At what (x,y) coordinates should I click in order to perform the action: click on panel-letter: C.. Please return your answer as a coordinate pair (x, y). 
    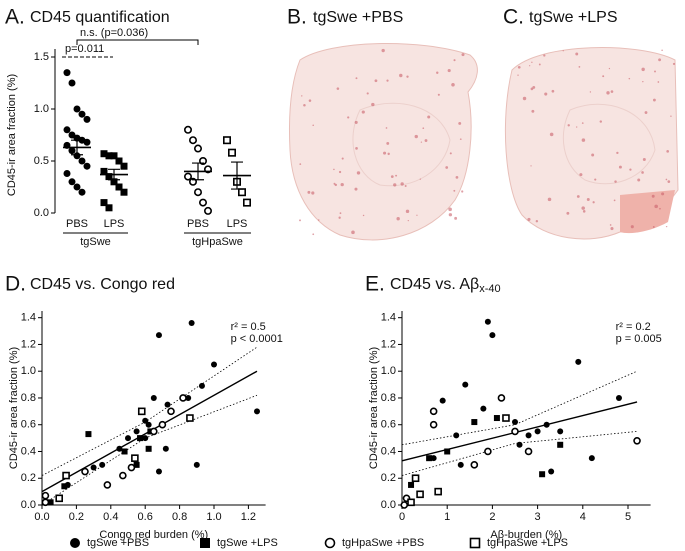
    Looking at the image, I should click on (513, 17).